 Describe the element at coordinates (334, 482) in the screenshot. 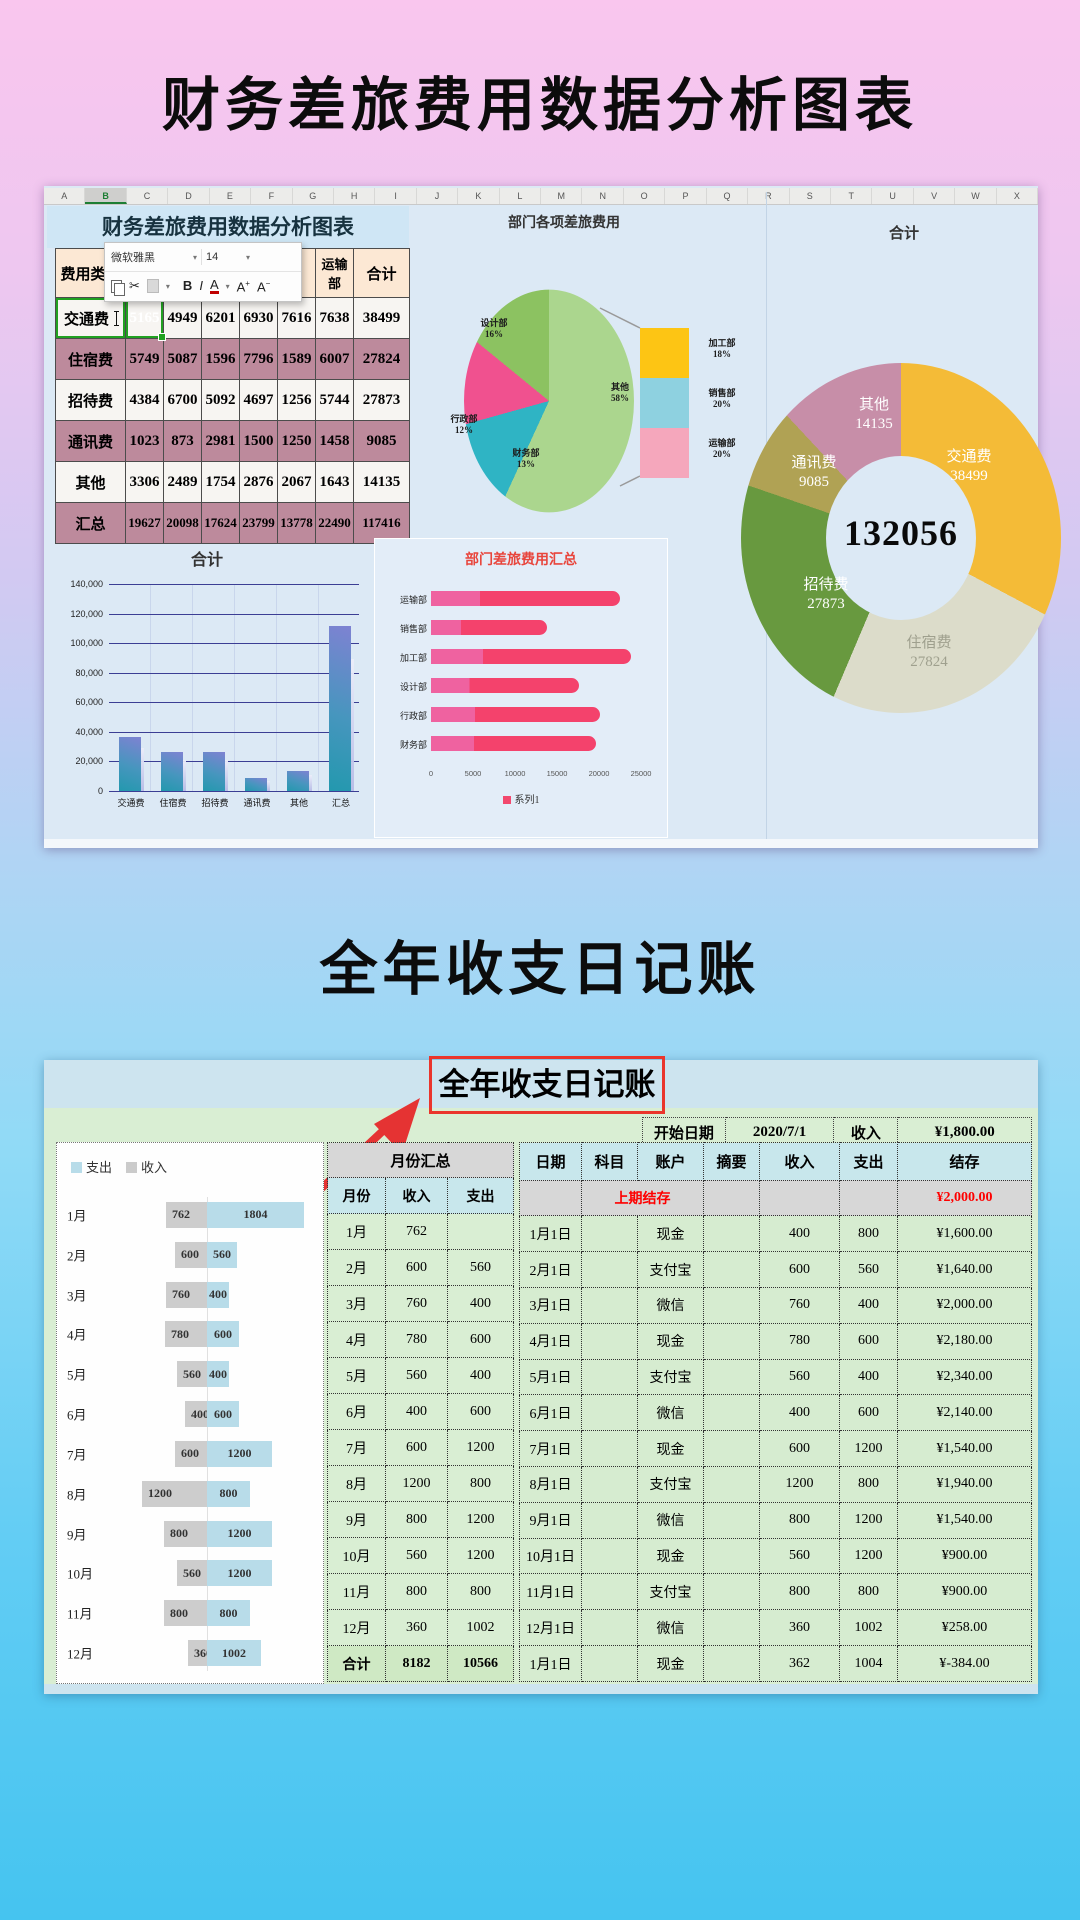

I see `cell: 1643` at that location.